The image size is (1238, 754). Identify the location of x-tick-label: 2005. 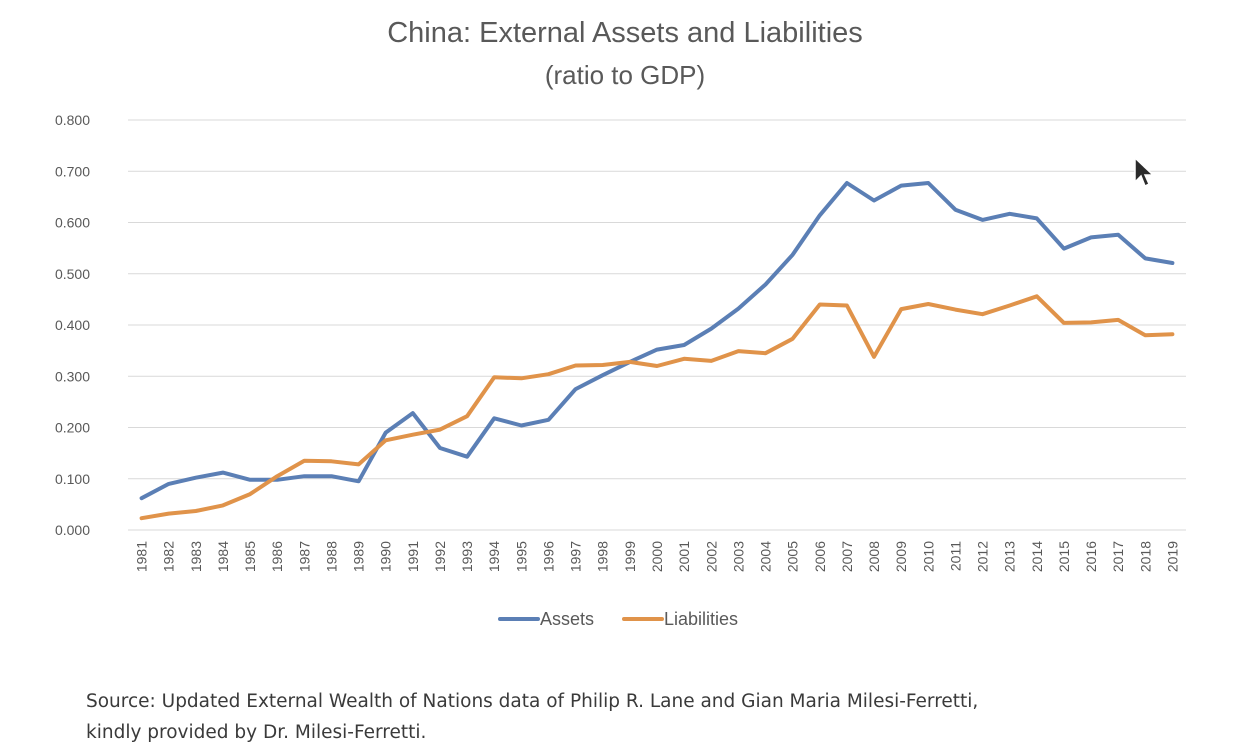
(793, 556).